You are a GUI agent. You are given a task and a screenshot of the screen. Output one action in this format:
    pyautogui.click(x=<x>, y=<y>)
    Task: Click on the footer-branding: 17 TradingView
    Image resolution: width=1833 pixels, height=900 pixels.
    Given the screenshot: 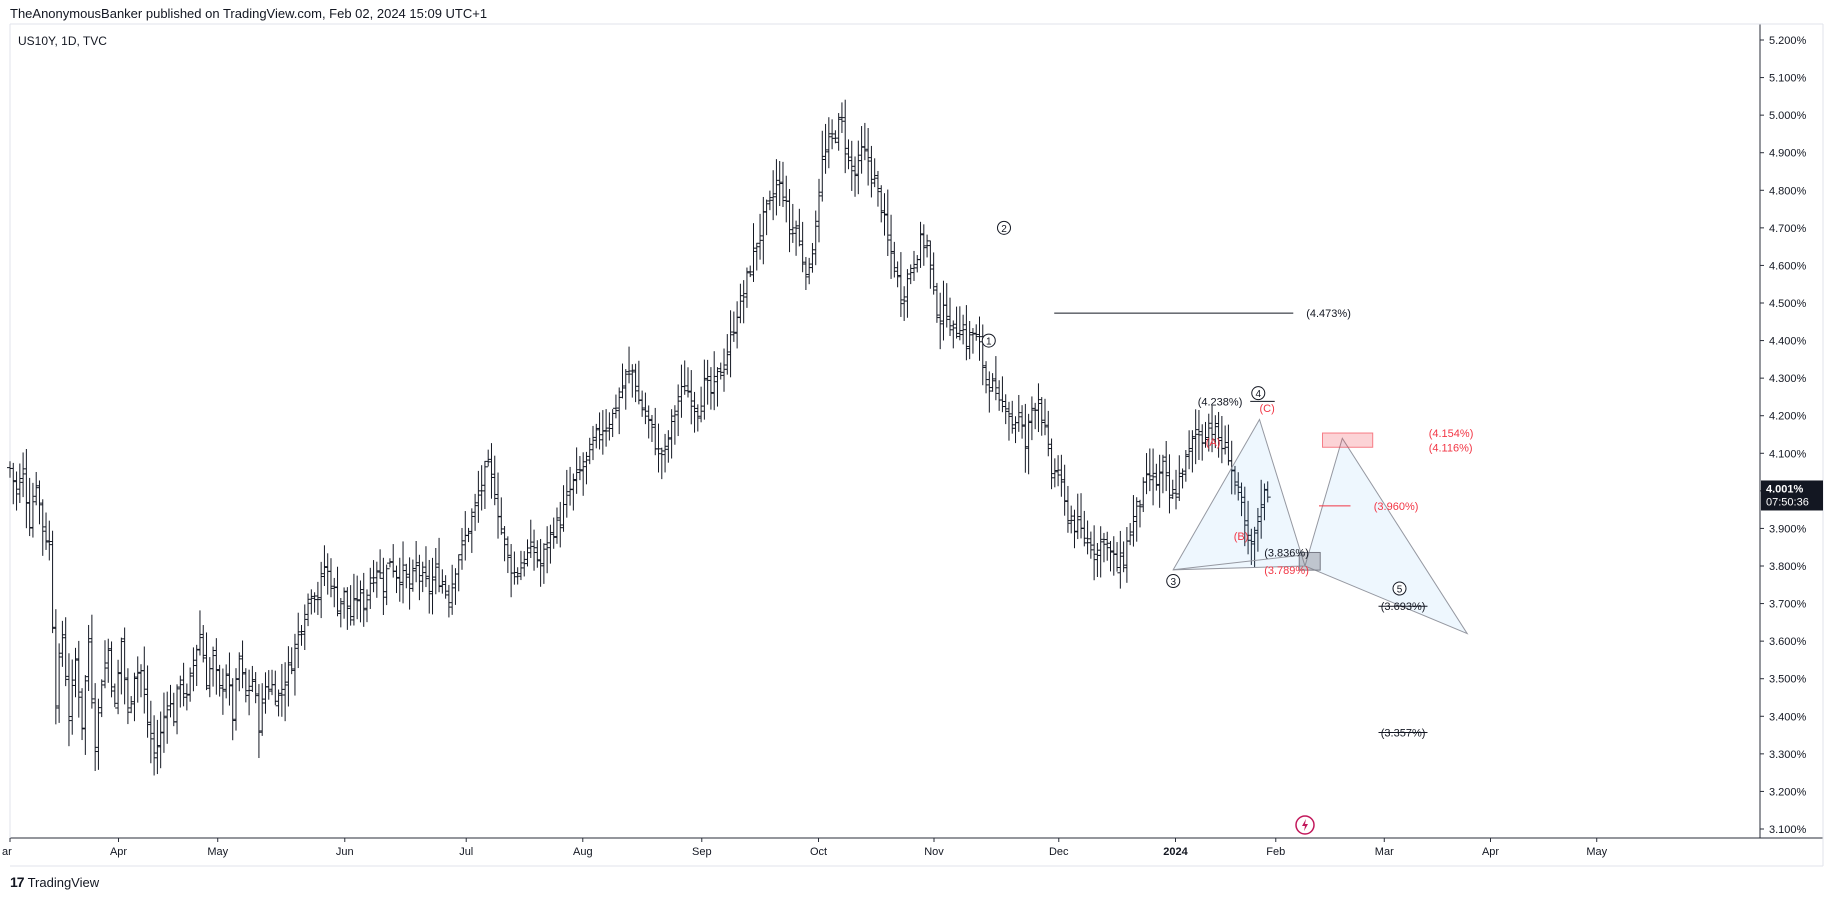 What is the action you would take?
    pyautogui.click(x=54, y=882)
    